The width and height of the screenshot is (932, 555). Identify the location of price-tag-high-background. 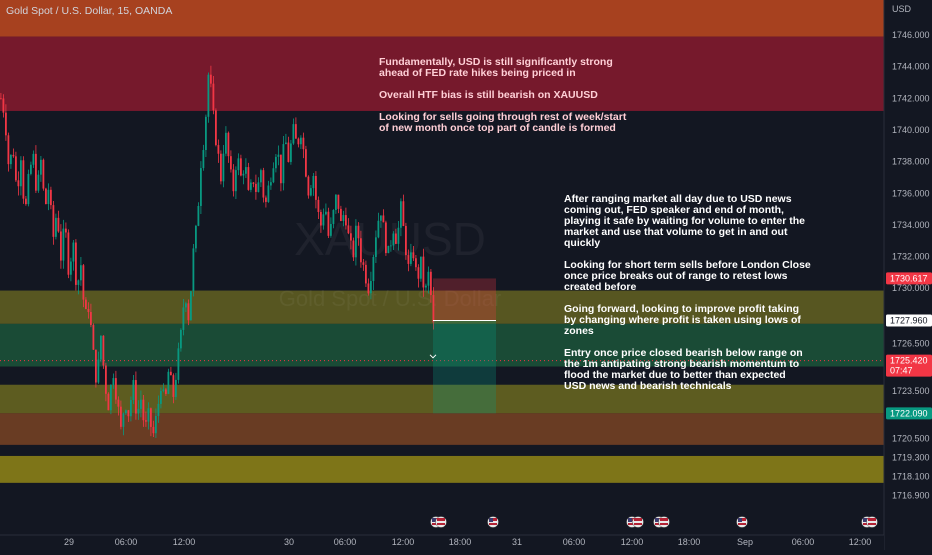
(909, 278).